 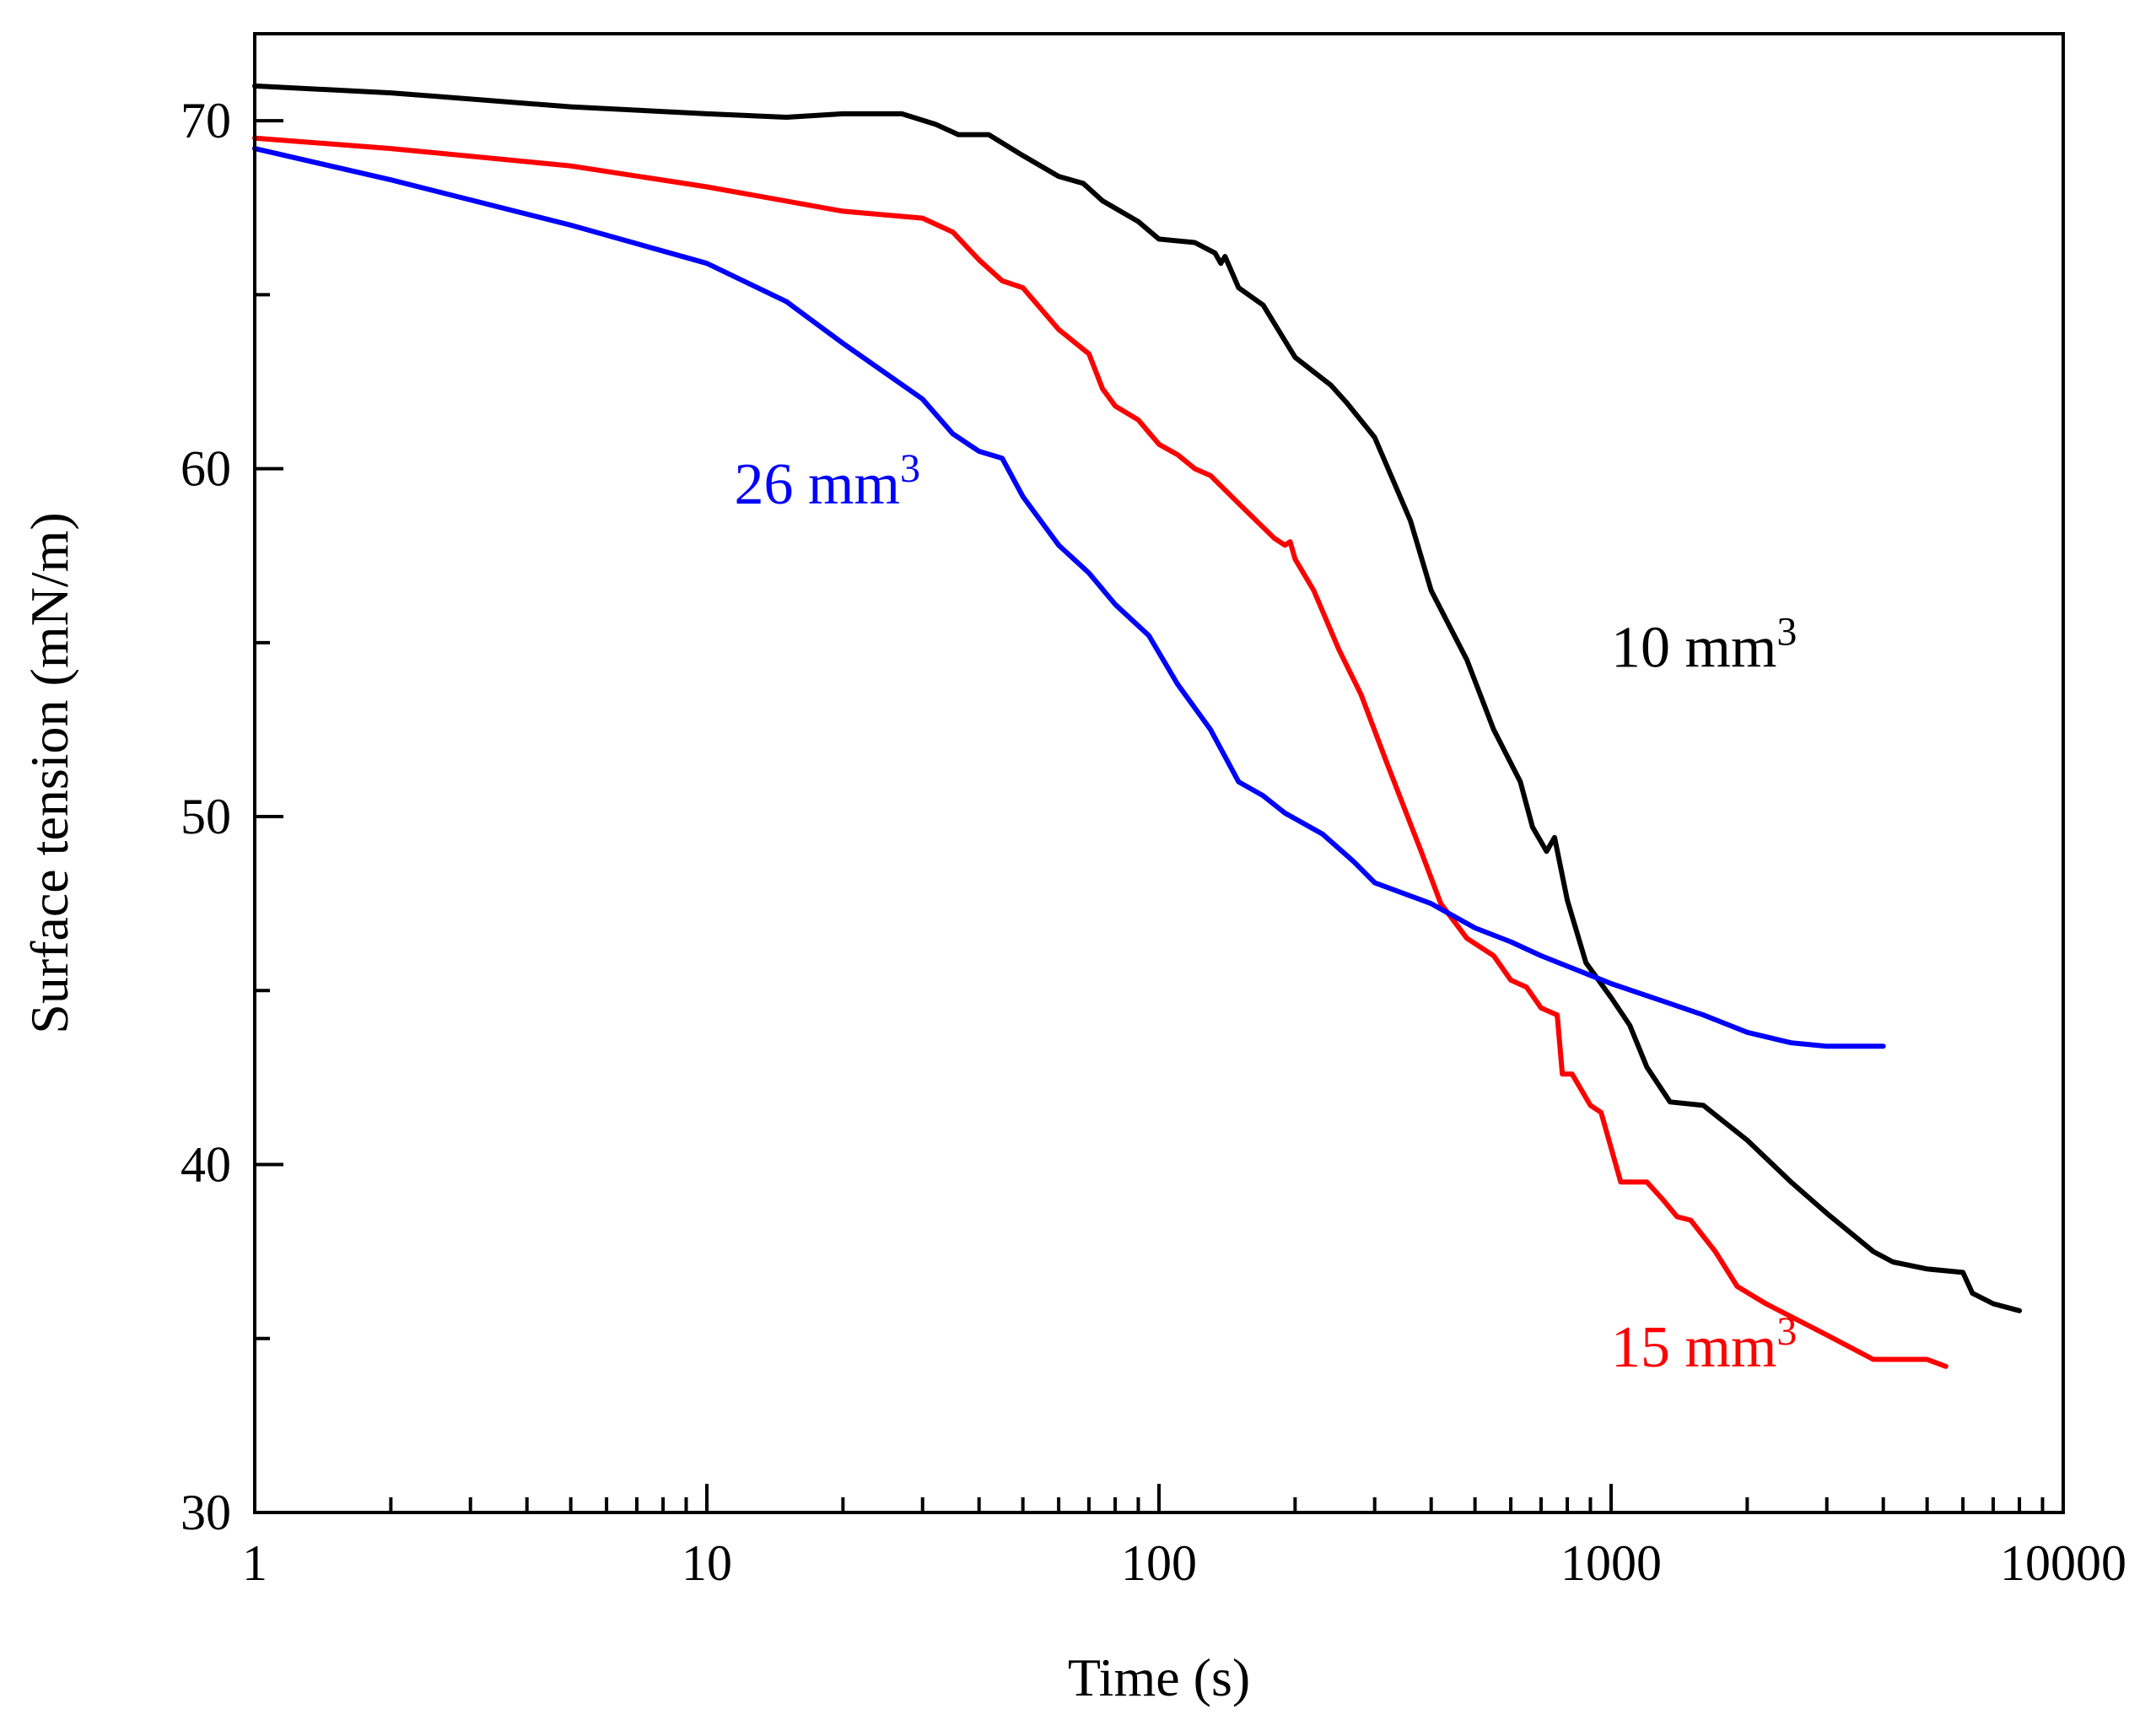 I want to click on x-tick-label: 10, so click(x=707, y=1563).